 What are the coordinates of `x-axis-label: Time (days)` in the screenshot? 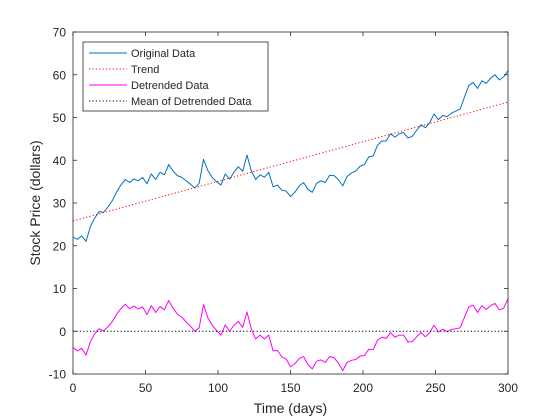 It's located at (290, 408).